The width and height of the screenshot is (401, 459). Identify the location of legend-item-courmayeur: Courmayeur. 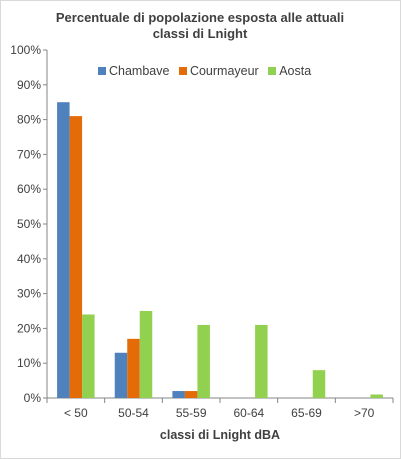
(218, 71).